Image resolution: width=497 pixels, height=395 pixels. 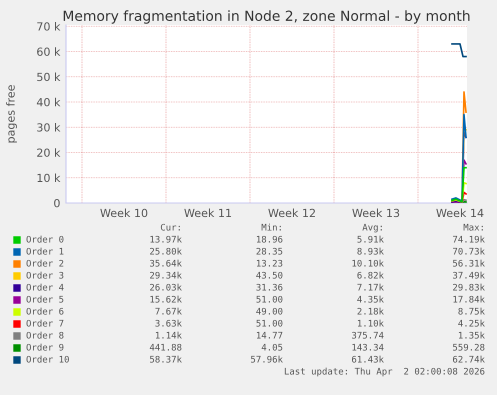 I want to click on y-tick-label: 0, so click(x=57, y=203).